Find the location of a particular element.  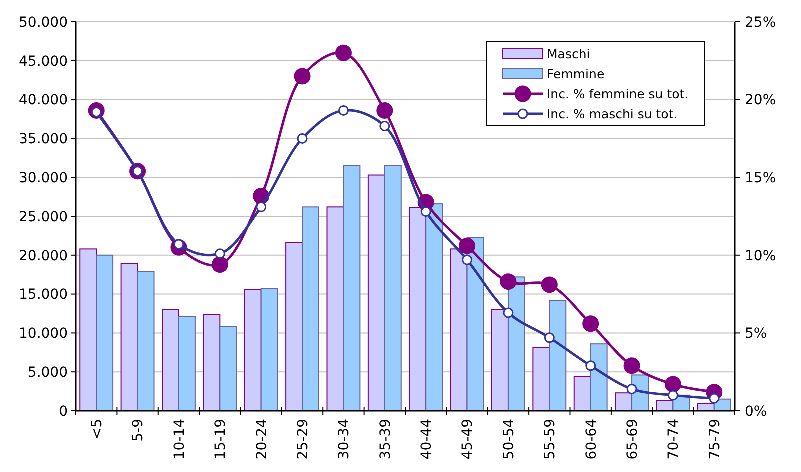

y-tick-label: 50.000 is located at coordinates (43, 22).